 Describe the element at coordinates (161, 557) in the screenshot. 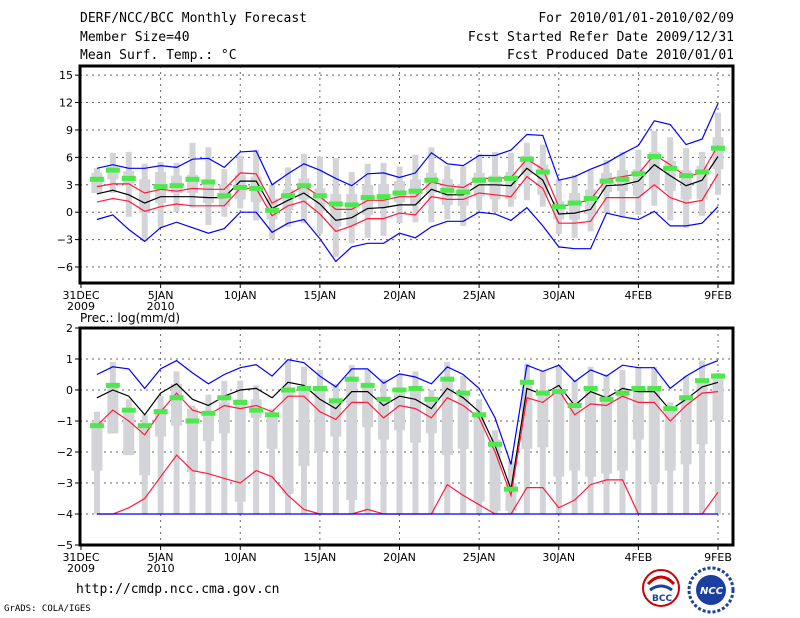

I see `x-tick-label: 5JAN` at that location.